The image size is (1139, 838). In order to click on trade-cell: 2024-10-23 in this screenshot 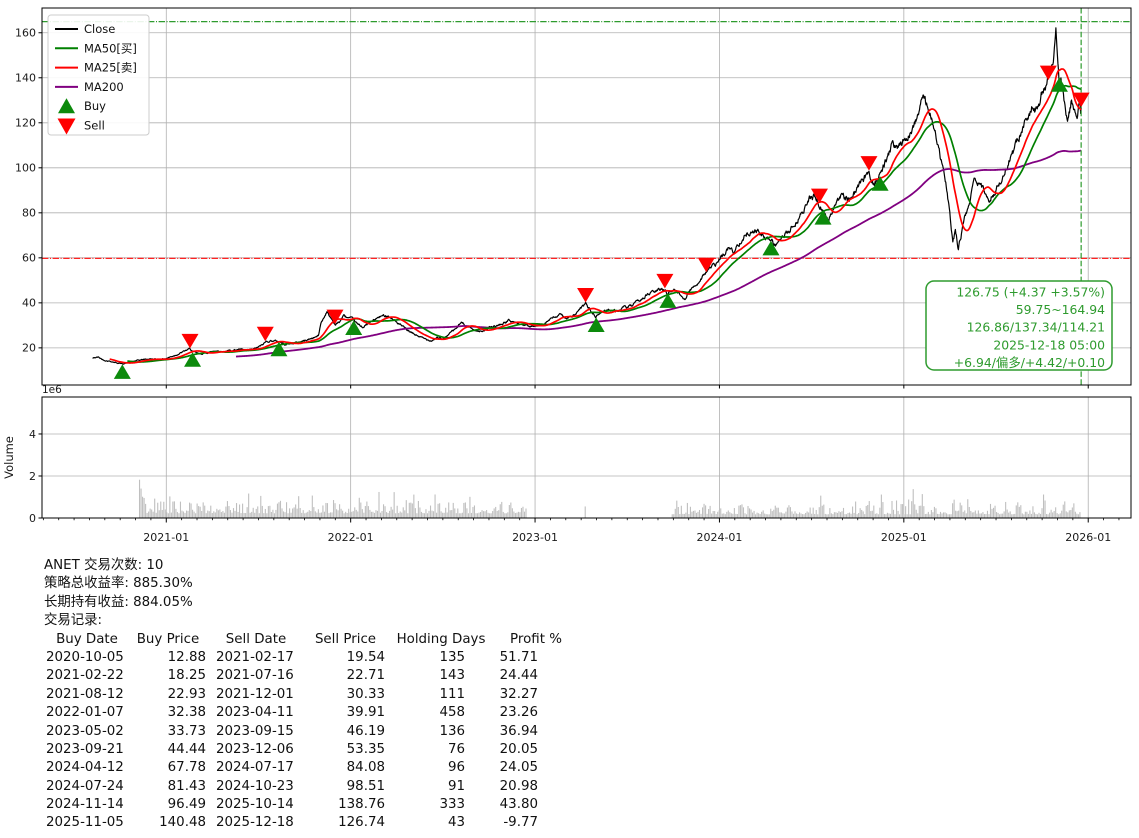, I will do `click(255, 786)`.